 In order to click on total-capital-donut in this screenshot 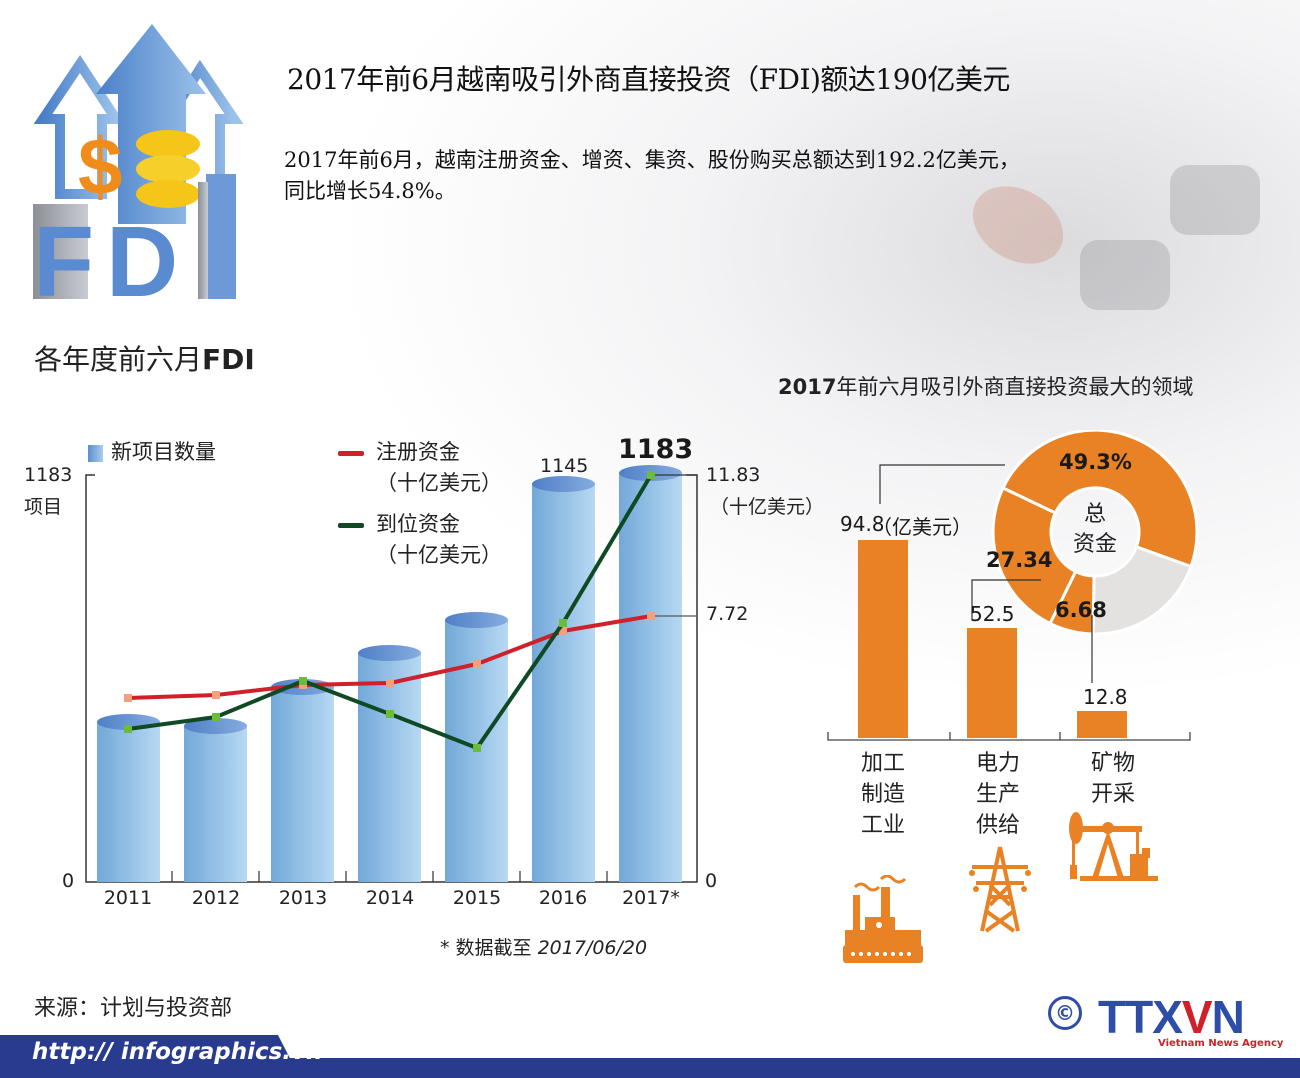, I will do `click(1095, 533)`.